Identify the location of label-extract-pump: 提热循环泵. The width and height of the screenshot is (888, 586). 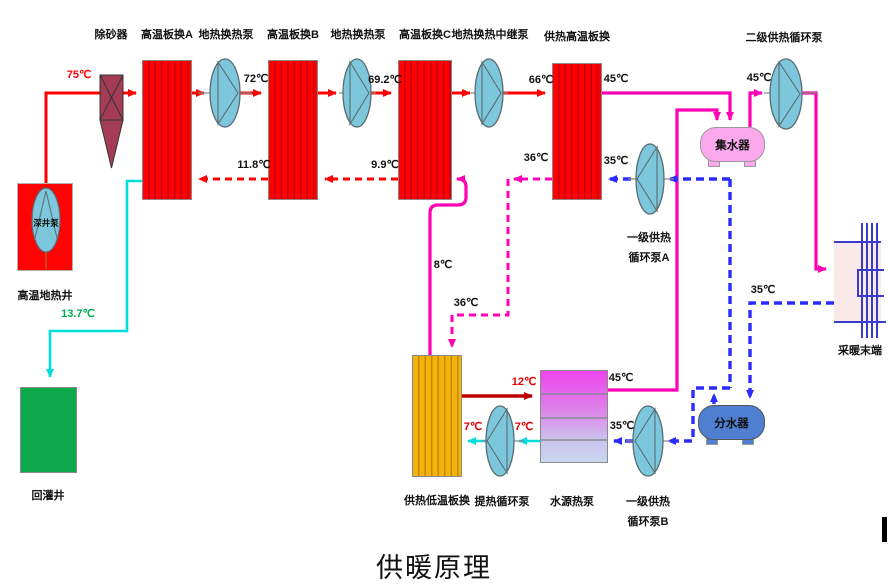
(502, 502).